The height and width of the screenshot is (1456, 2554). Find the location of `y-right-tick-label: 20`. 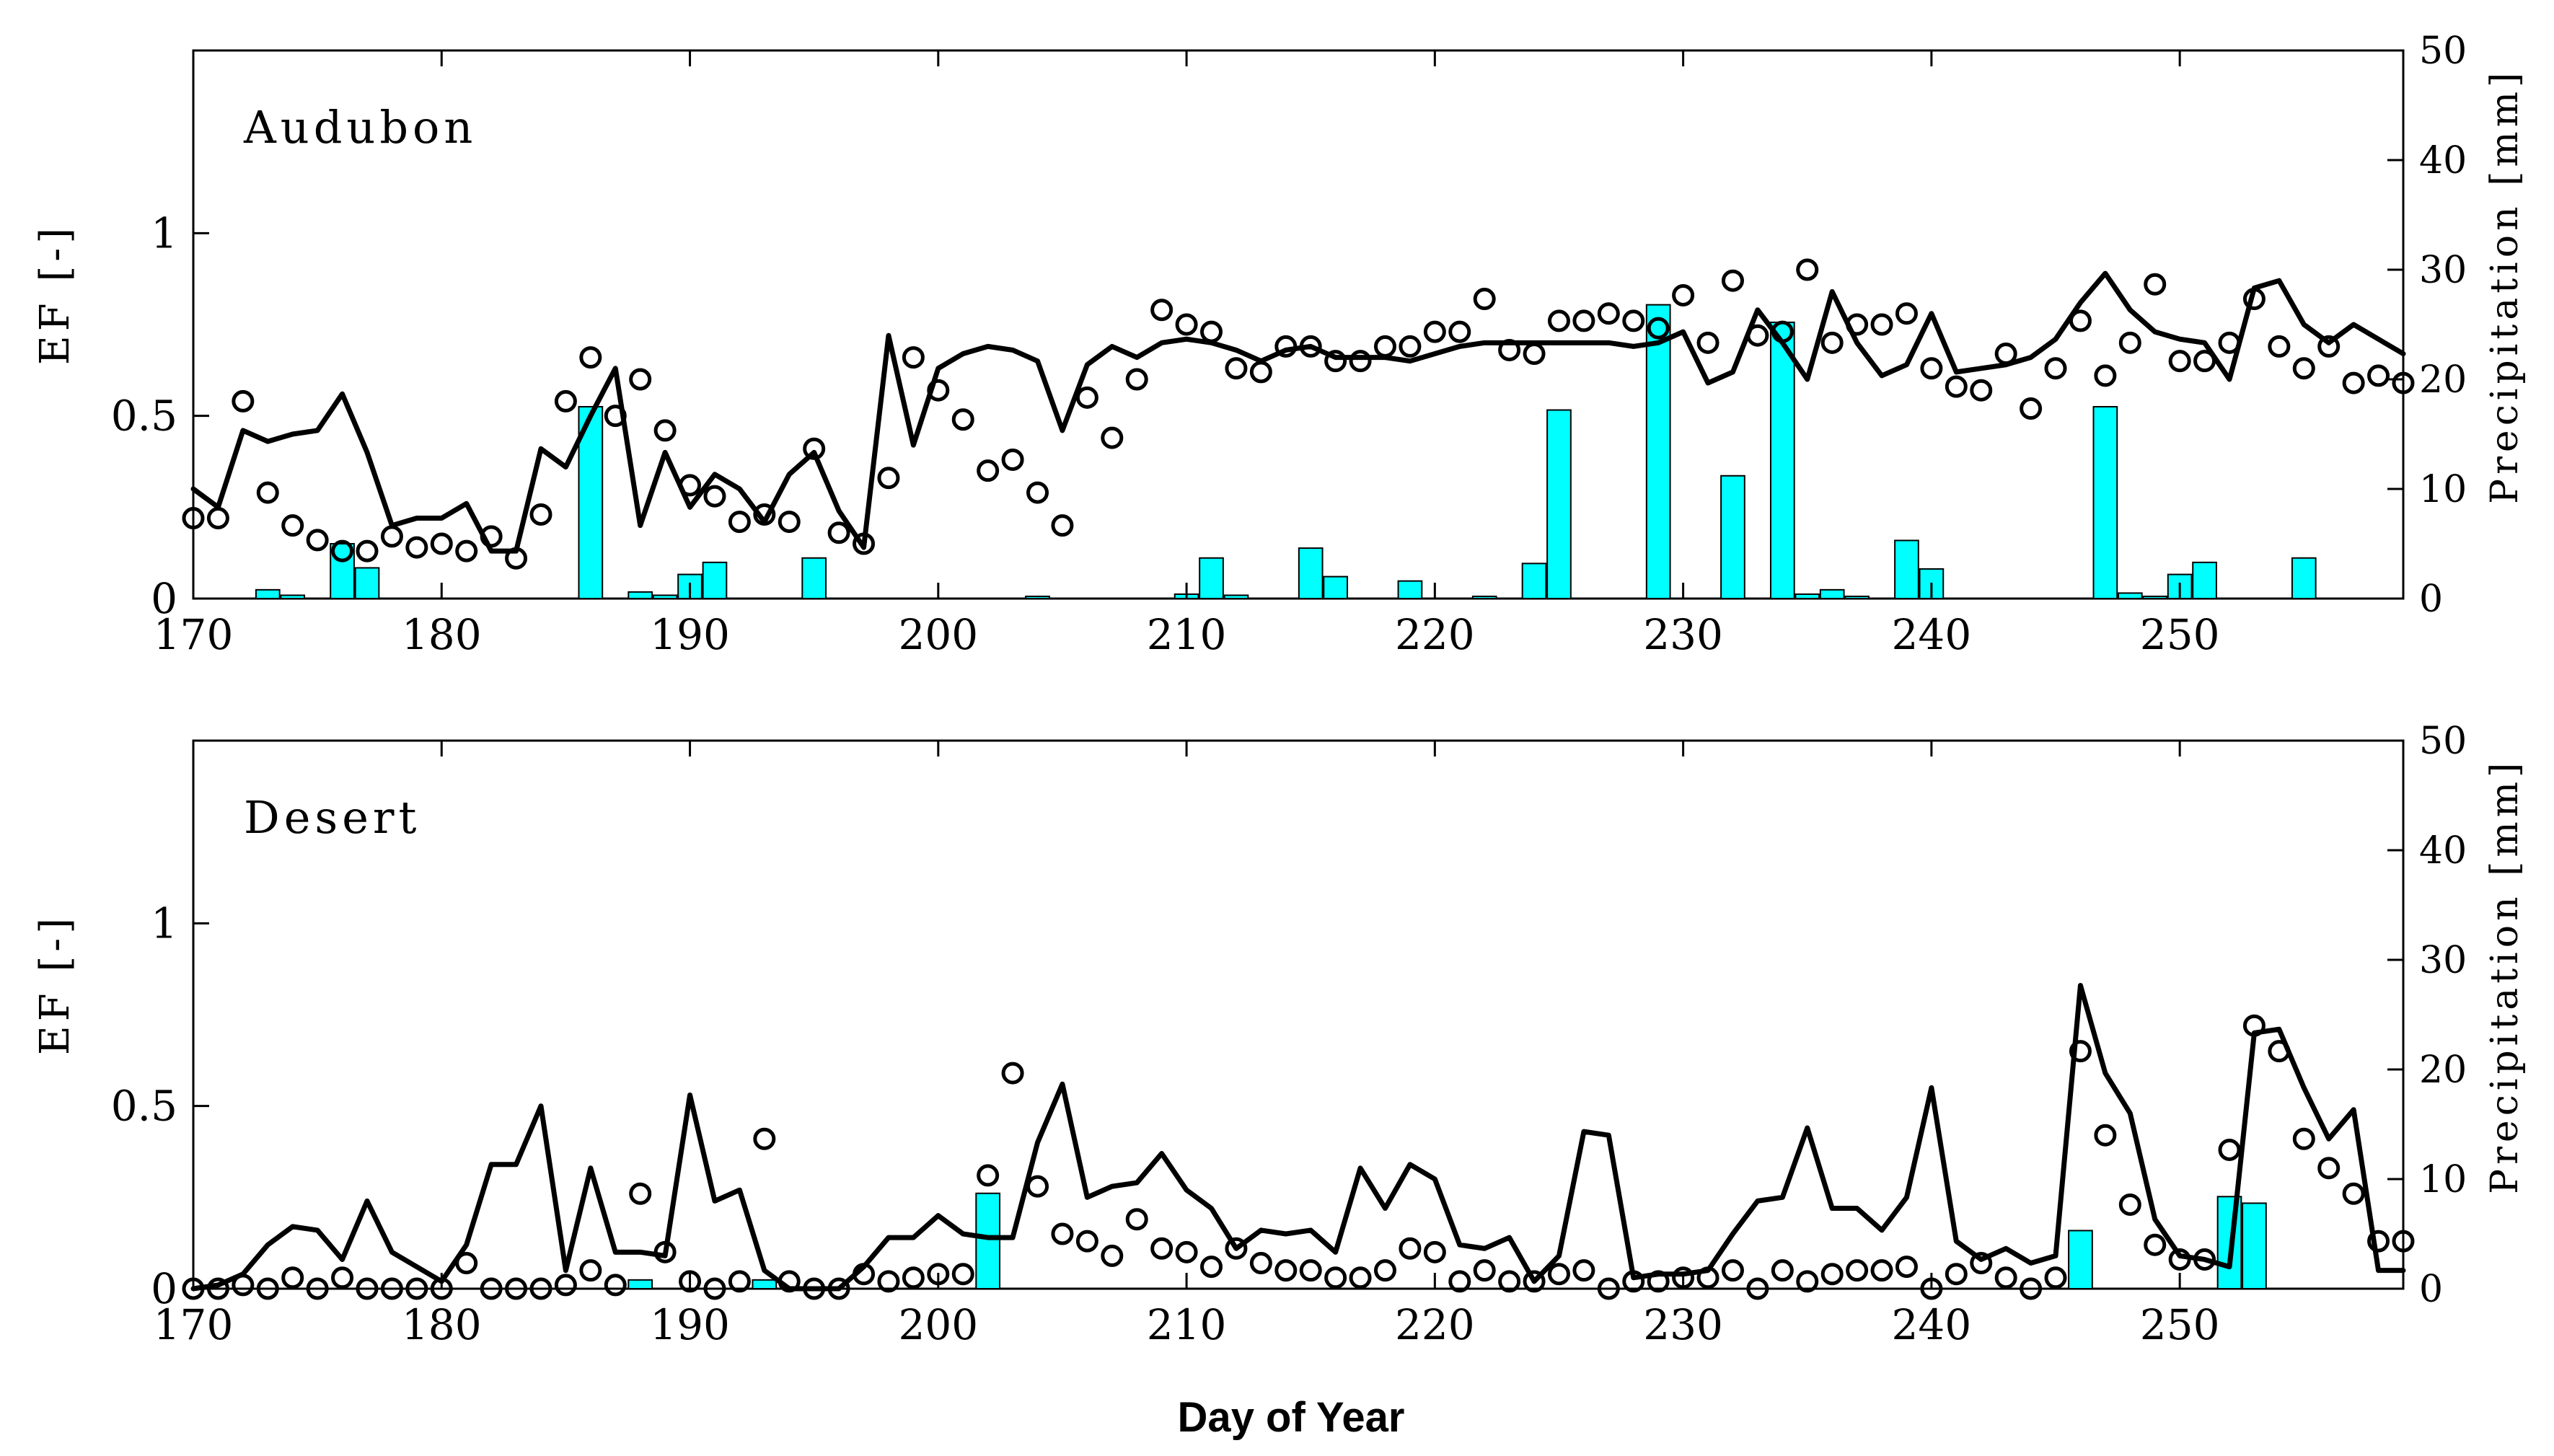

y-right-tick-label: 20 is located at coordinates (2443, 1070).